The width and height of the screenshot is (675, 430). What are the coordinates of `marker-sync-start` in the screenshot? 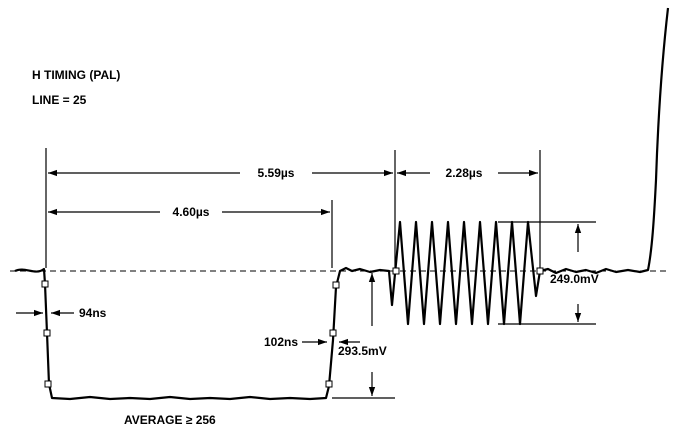 It's located at (48, 384).